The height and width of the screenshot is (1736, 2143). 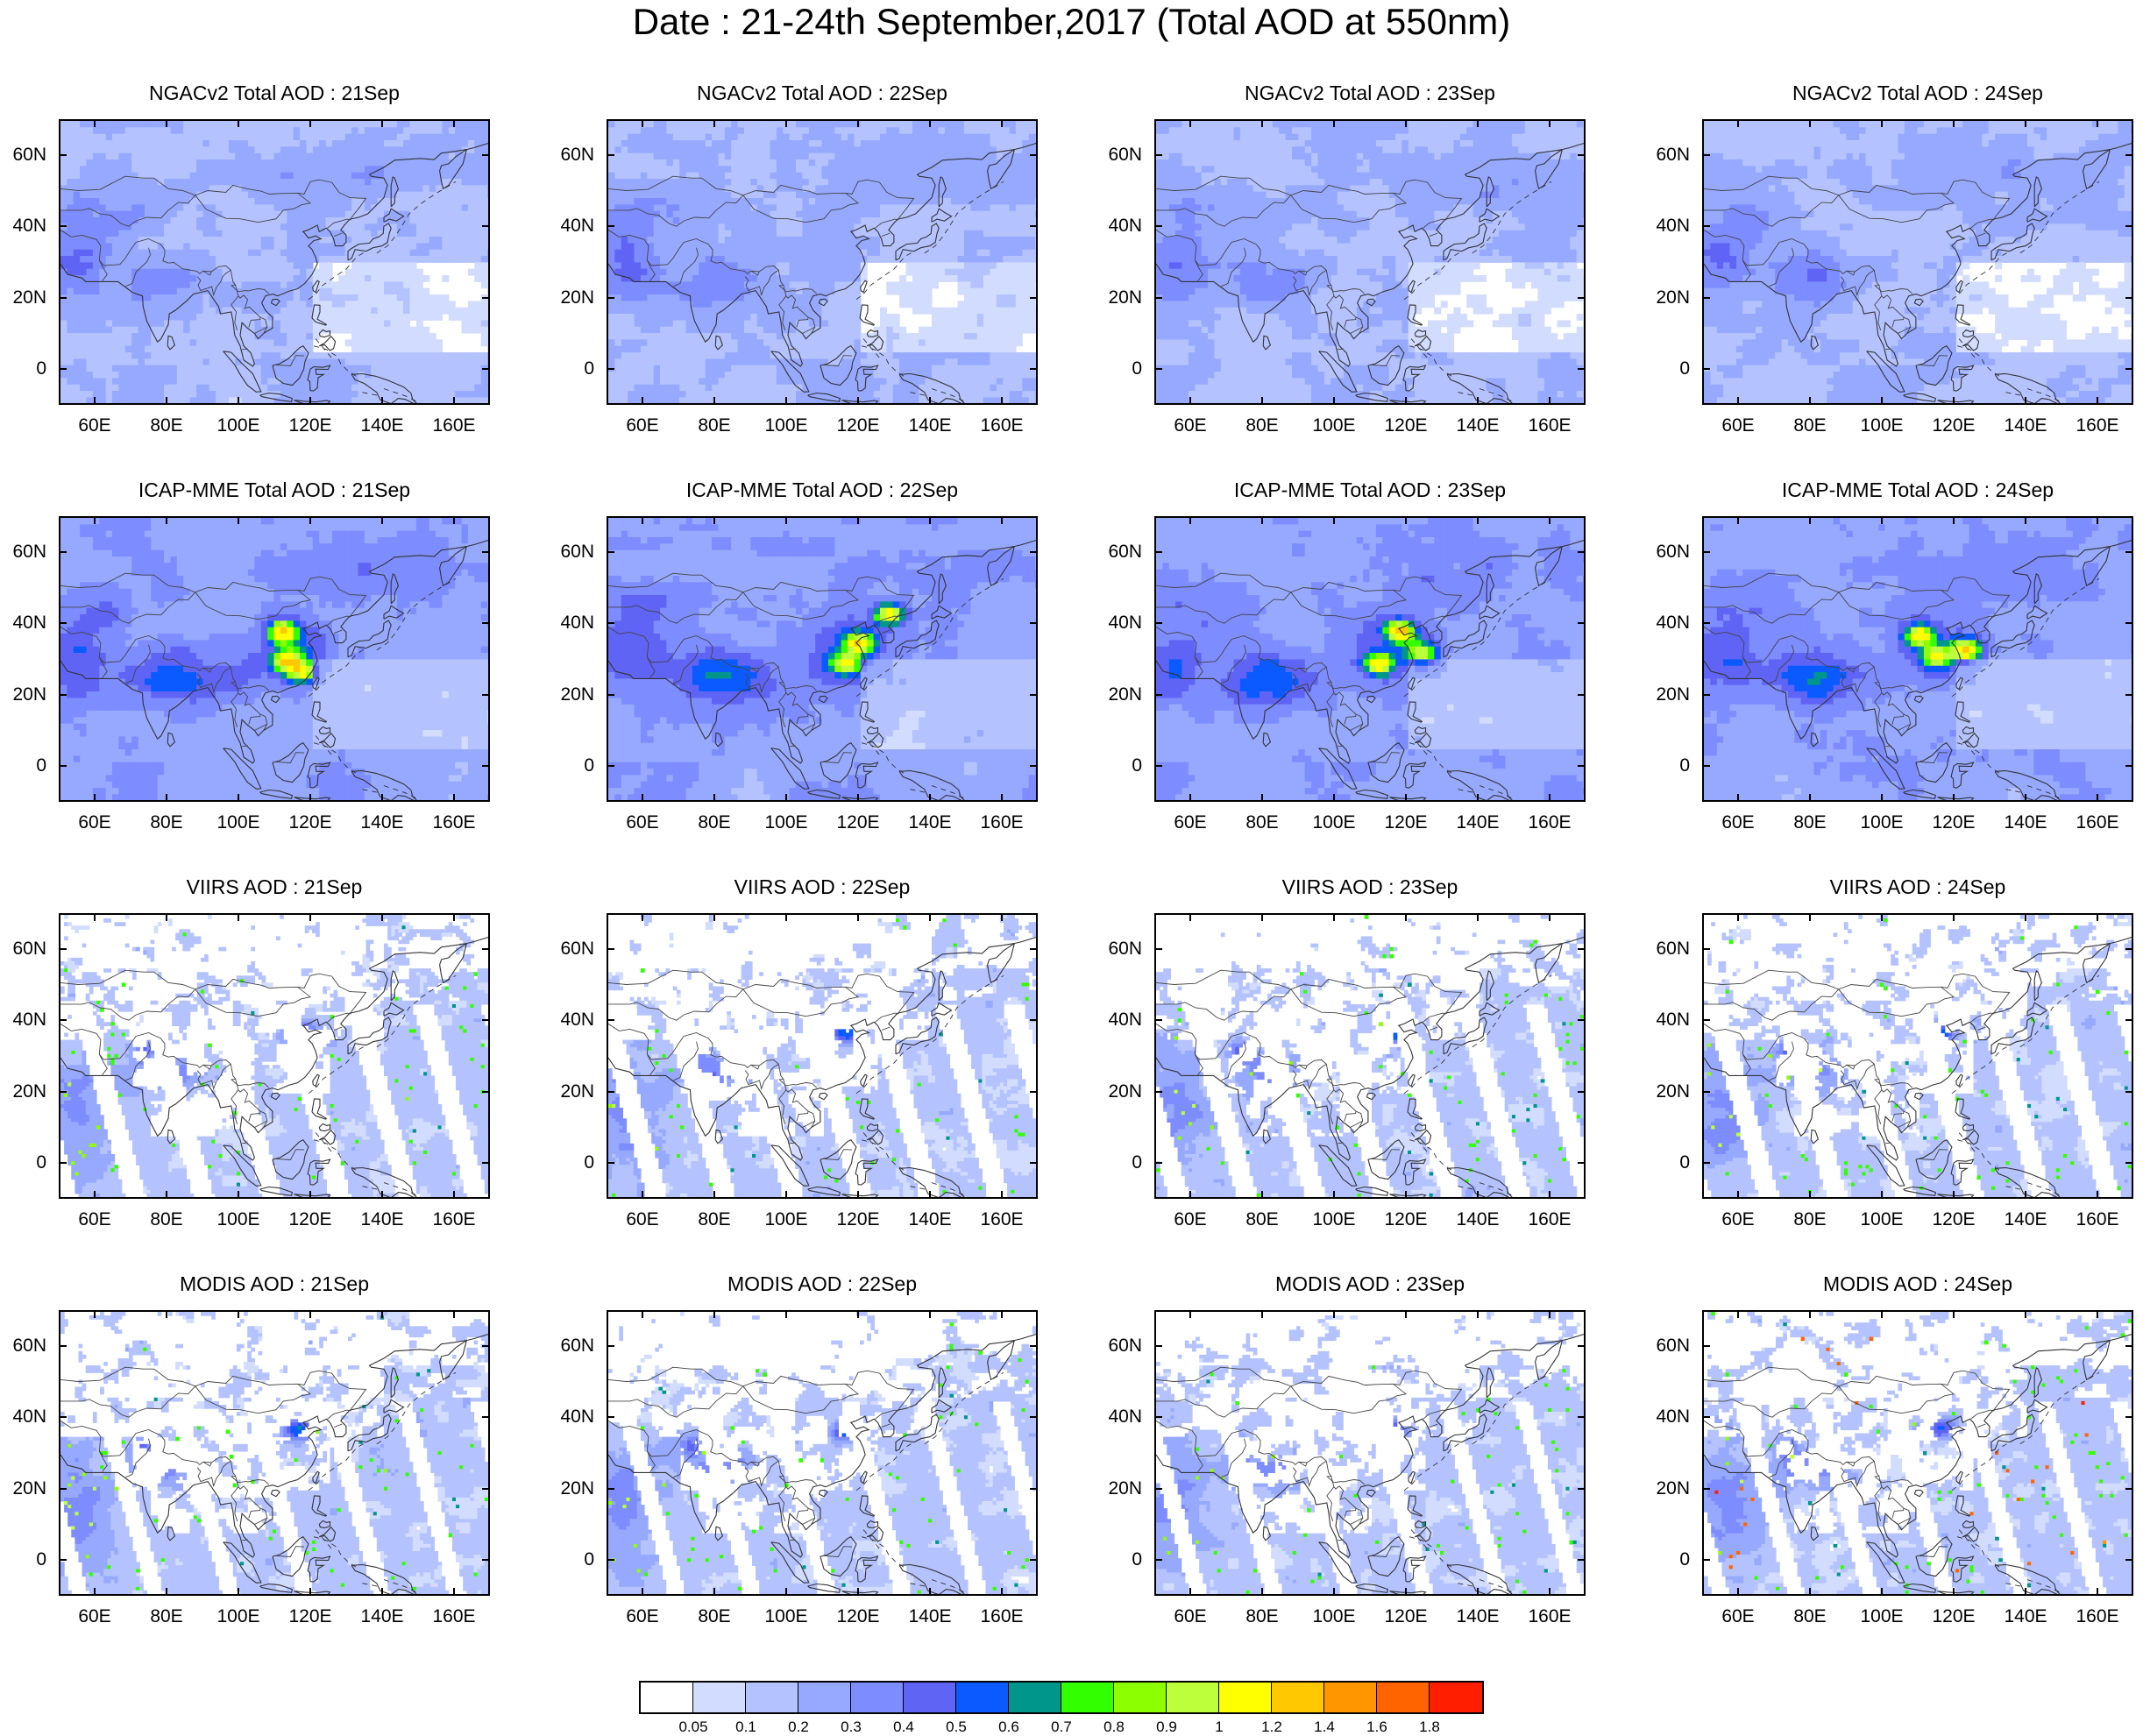 I want to click on colorbar-swatch, so click(x=772, y=1697).